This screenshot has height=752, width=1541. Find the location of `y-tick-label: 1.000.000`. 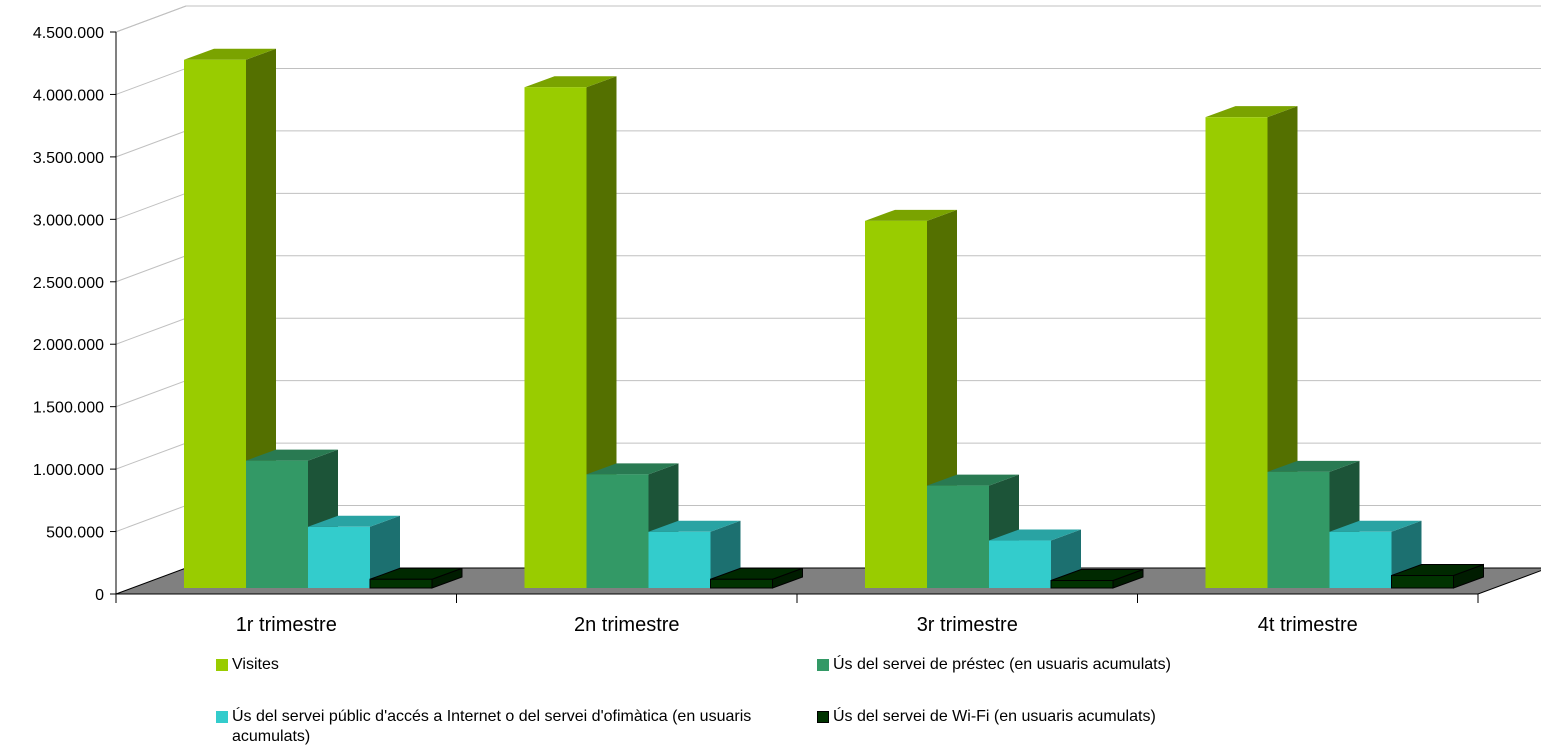

y-tick-label: 1.000.000 is located at coordinates (68, 470).